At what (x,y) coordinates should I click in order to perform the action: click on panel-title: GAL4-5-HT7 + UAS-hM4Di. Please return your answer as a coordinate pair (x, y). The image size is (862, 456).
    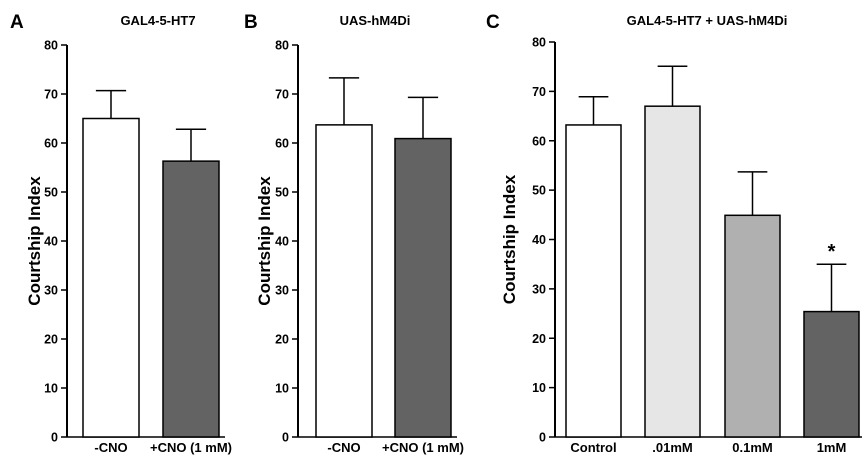
    Looking at the image, I should click on (707, 20).